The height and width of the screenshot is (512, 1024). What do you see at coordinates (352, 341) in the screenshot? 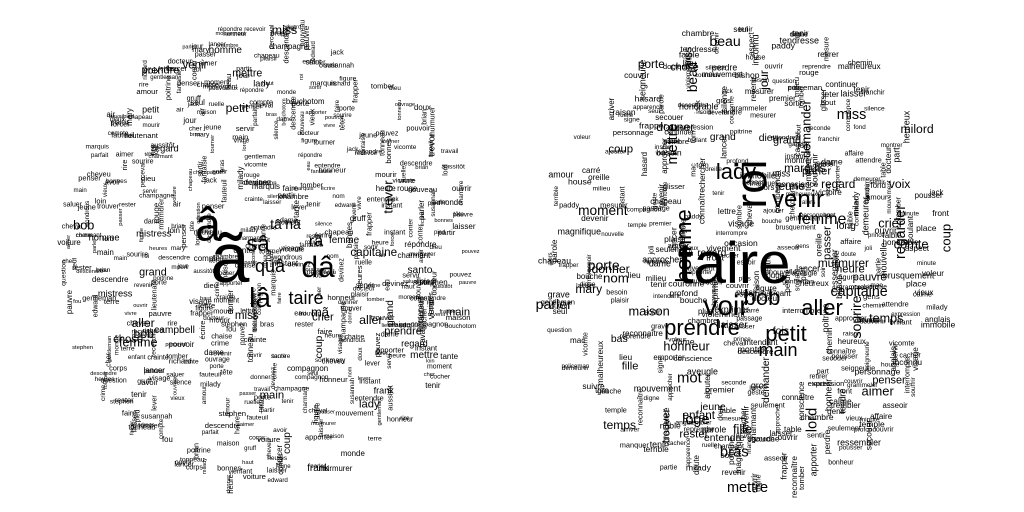
I see `cloud-word: wondrous` at bounding box center [352, 341].